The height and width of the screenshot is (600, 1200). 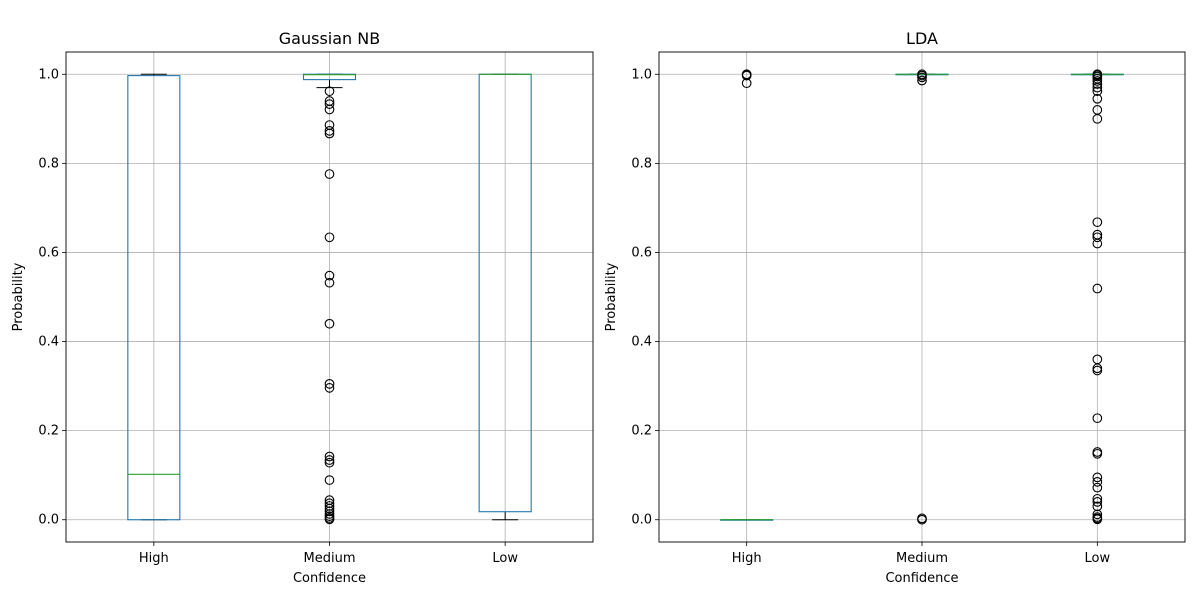 I want to click on iqr-box, so click(x=154, y=298).